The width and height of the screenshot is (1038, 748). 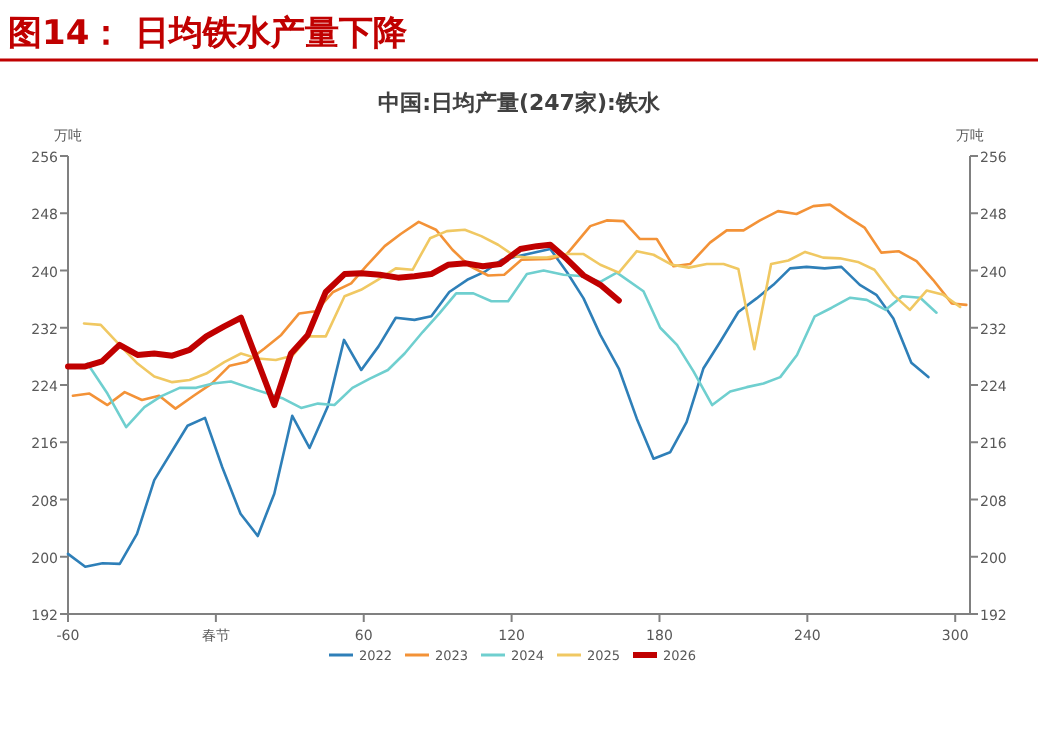 I want to click on line-series, so click(x=343, y=325).